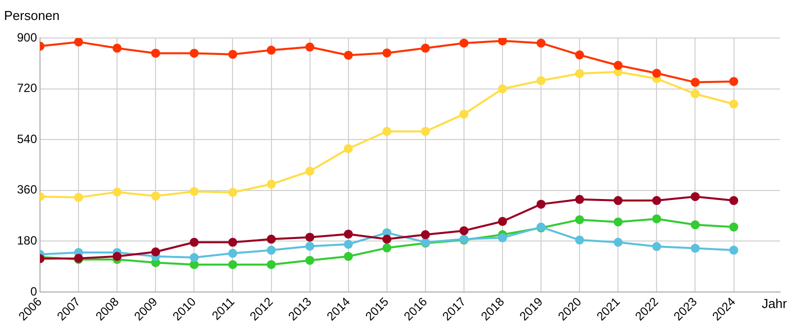 The width and height of the screenshot is (795, 331). I want to click on y-tick-label: 540, so click(27, 139).